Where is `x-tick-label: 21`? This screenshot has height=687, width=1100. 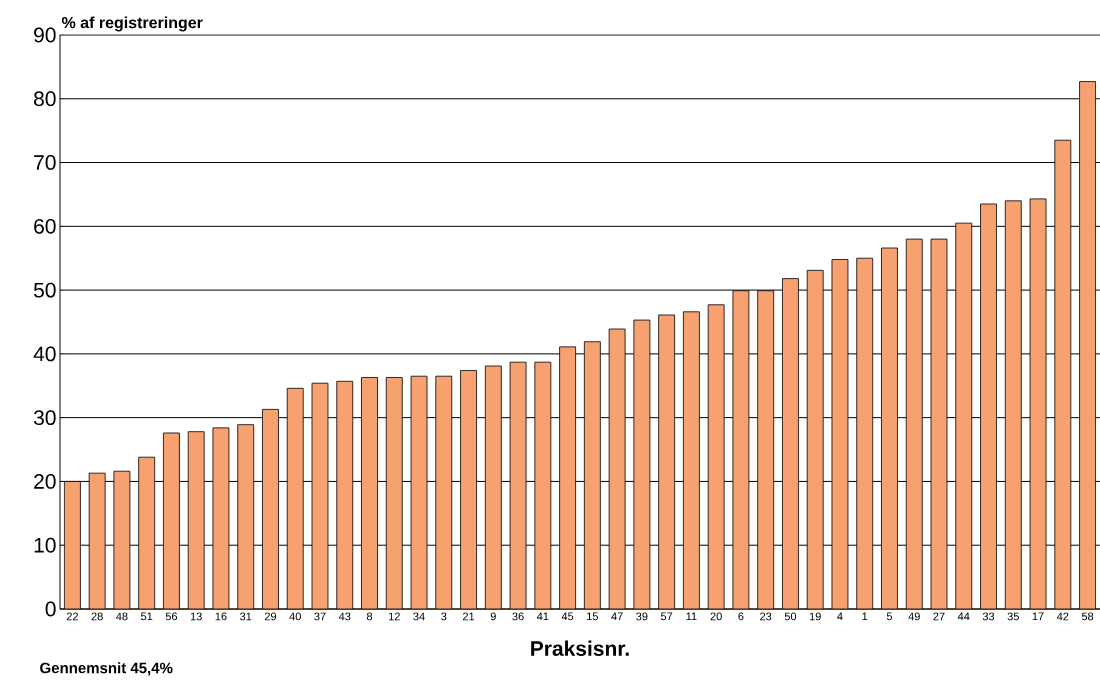
x-tick-label: 21 is located at coordinates (468, 616).